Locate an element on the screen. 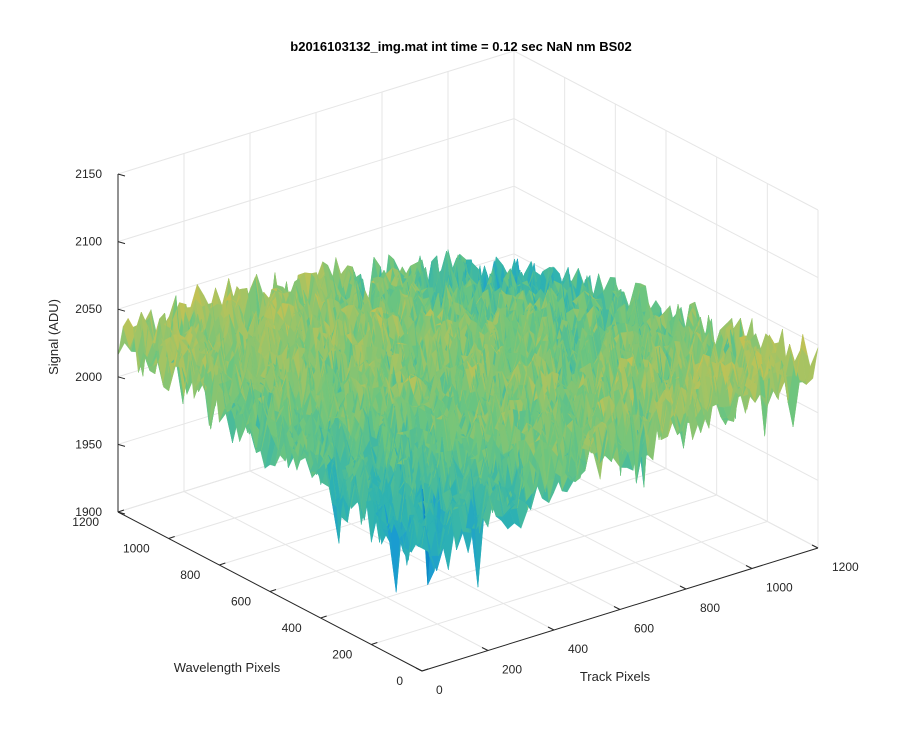 This screenshot has width=900, height=750. y-axis-label: Wavelength Pixels is located at coordinates (227, 667).